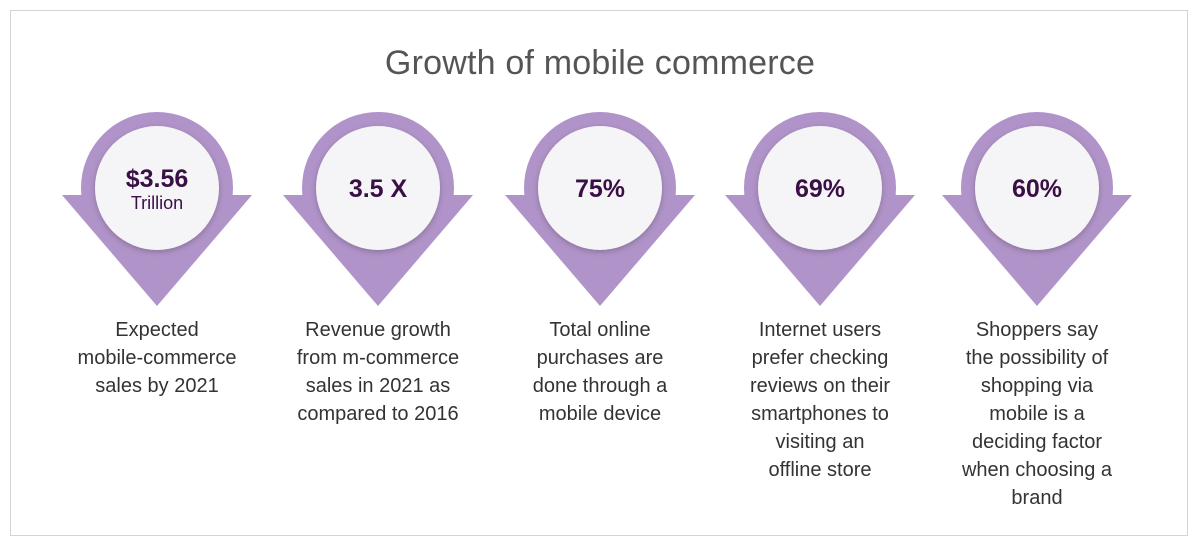  I want to click on stat-badge: 69%, so click(820, 210).